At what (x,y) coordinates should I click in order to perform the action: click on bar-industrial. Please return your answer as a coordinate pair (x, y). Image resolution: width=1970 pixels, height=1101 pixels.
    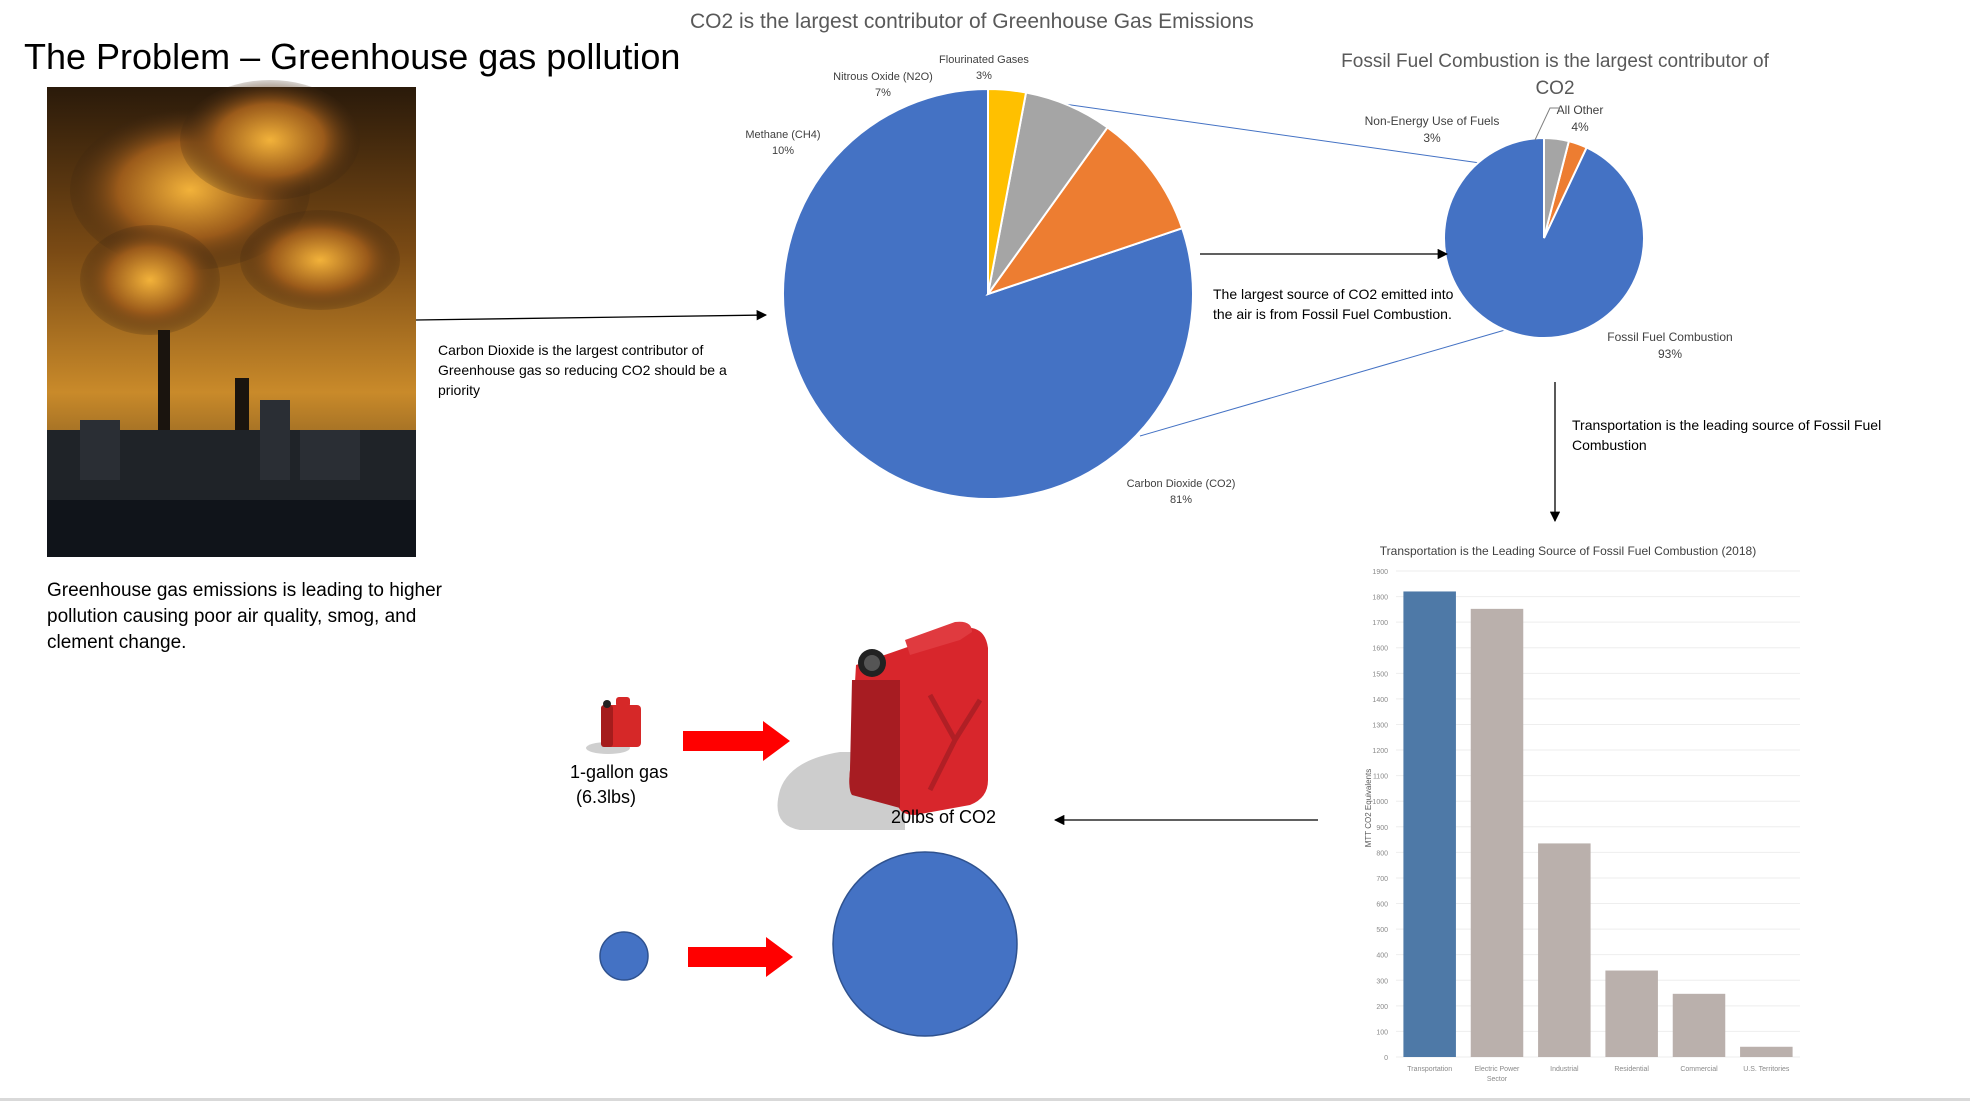
    Looking at the image, I should click on (1564, 950).